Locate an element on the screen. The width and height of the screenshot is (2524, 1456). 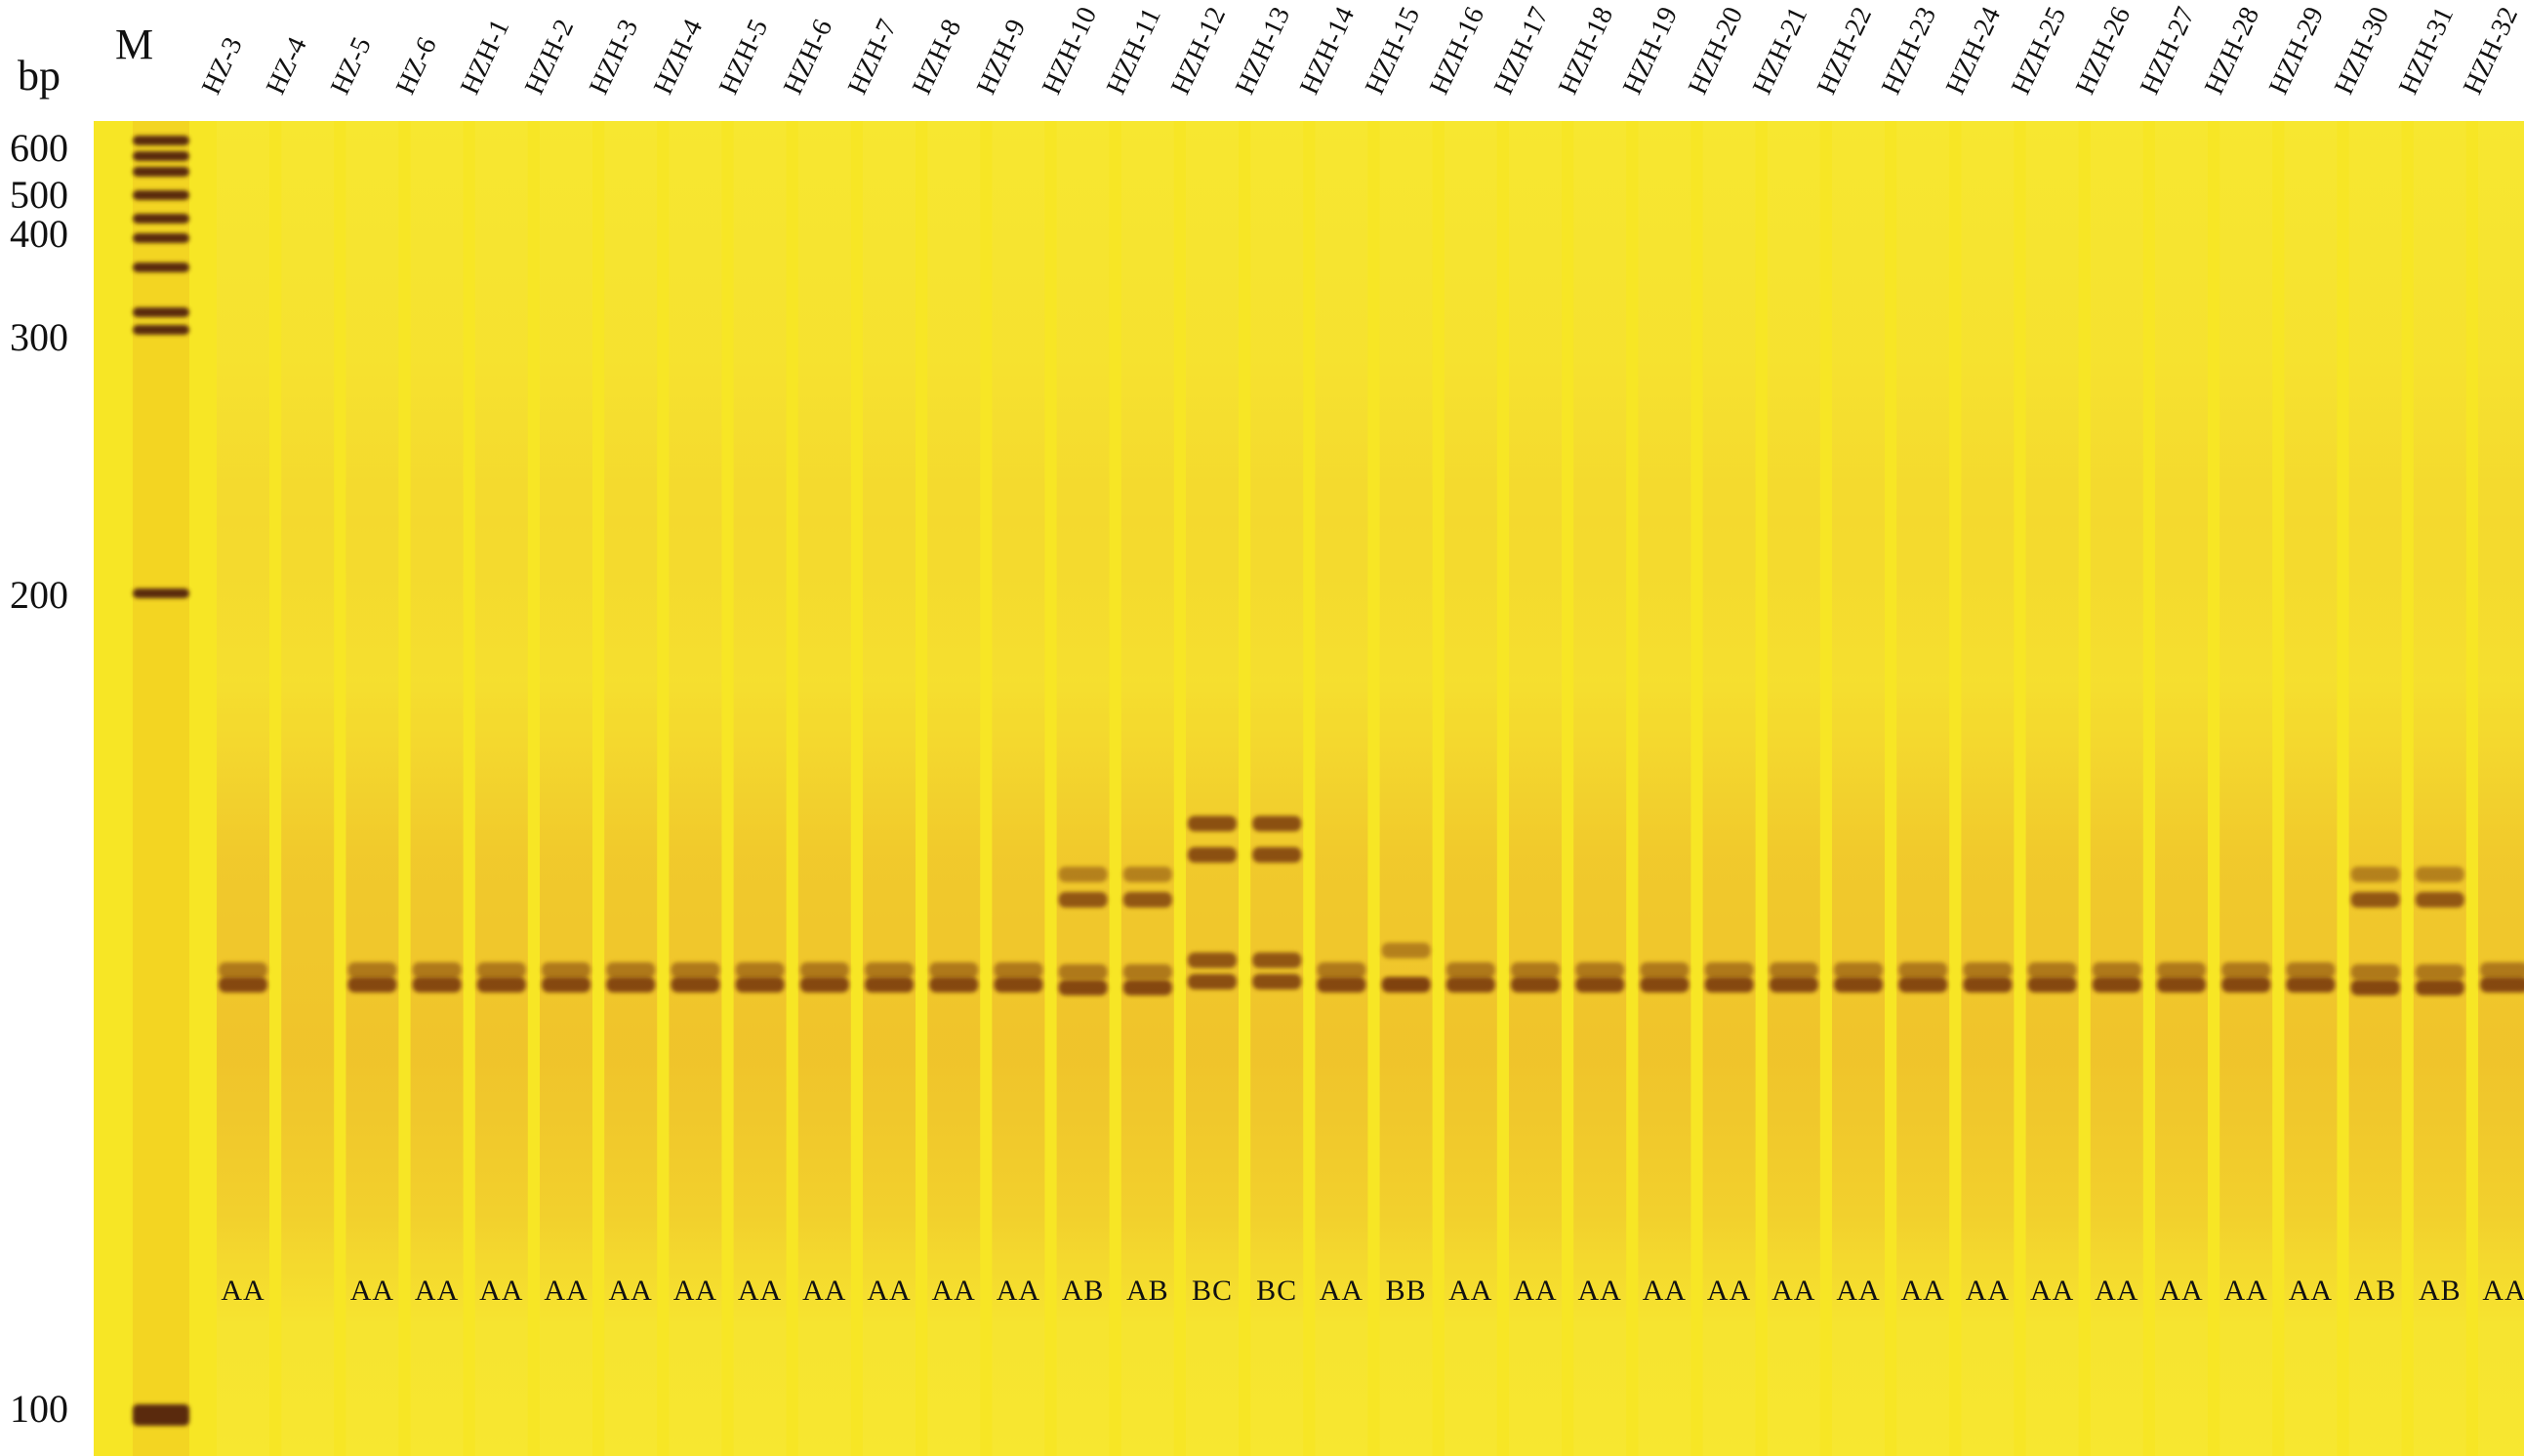
marker-lane is located at coordinates (161, 788).